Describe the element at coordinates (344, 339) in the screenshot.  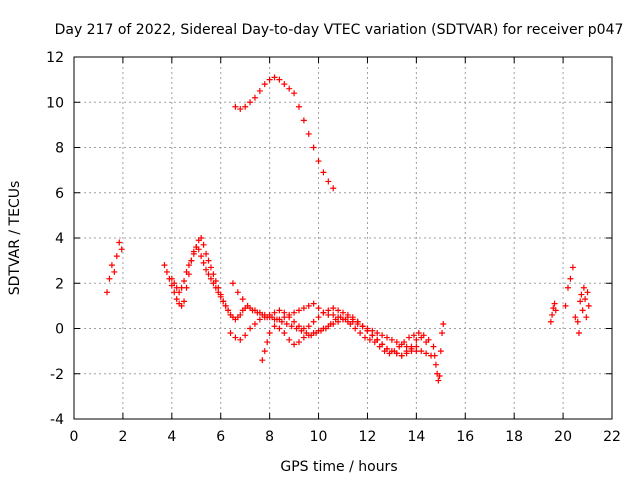
I see `series-sat-f` at that location.